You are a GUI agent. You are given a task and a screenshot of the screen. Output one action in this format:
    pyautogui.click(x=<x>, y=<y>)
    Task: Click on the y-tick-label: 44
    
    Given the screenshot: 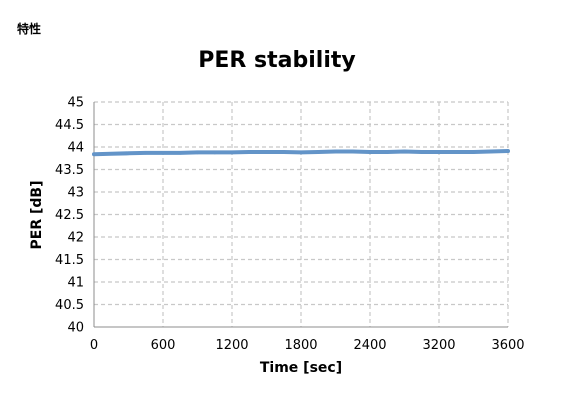 What is the action you would take?
    pyautogui.click(x=75, y=148)
    